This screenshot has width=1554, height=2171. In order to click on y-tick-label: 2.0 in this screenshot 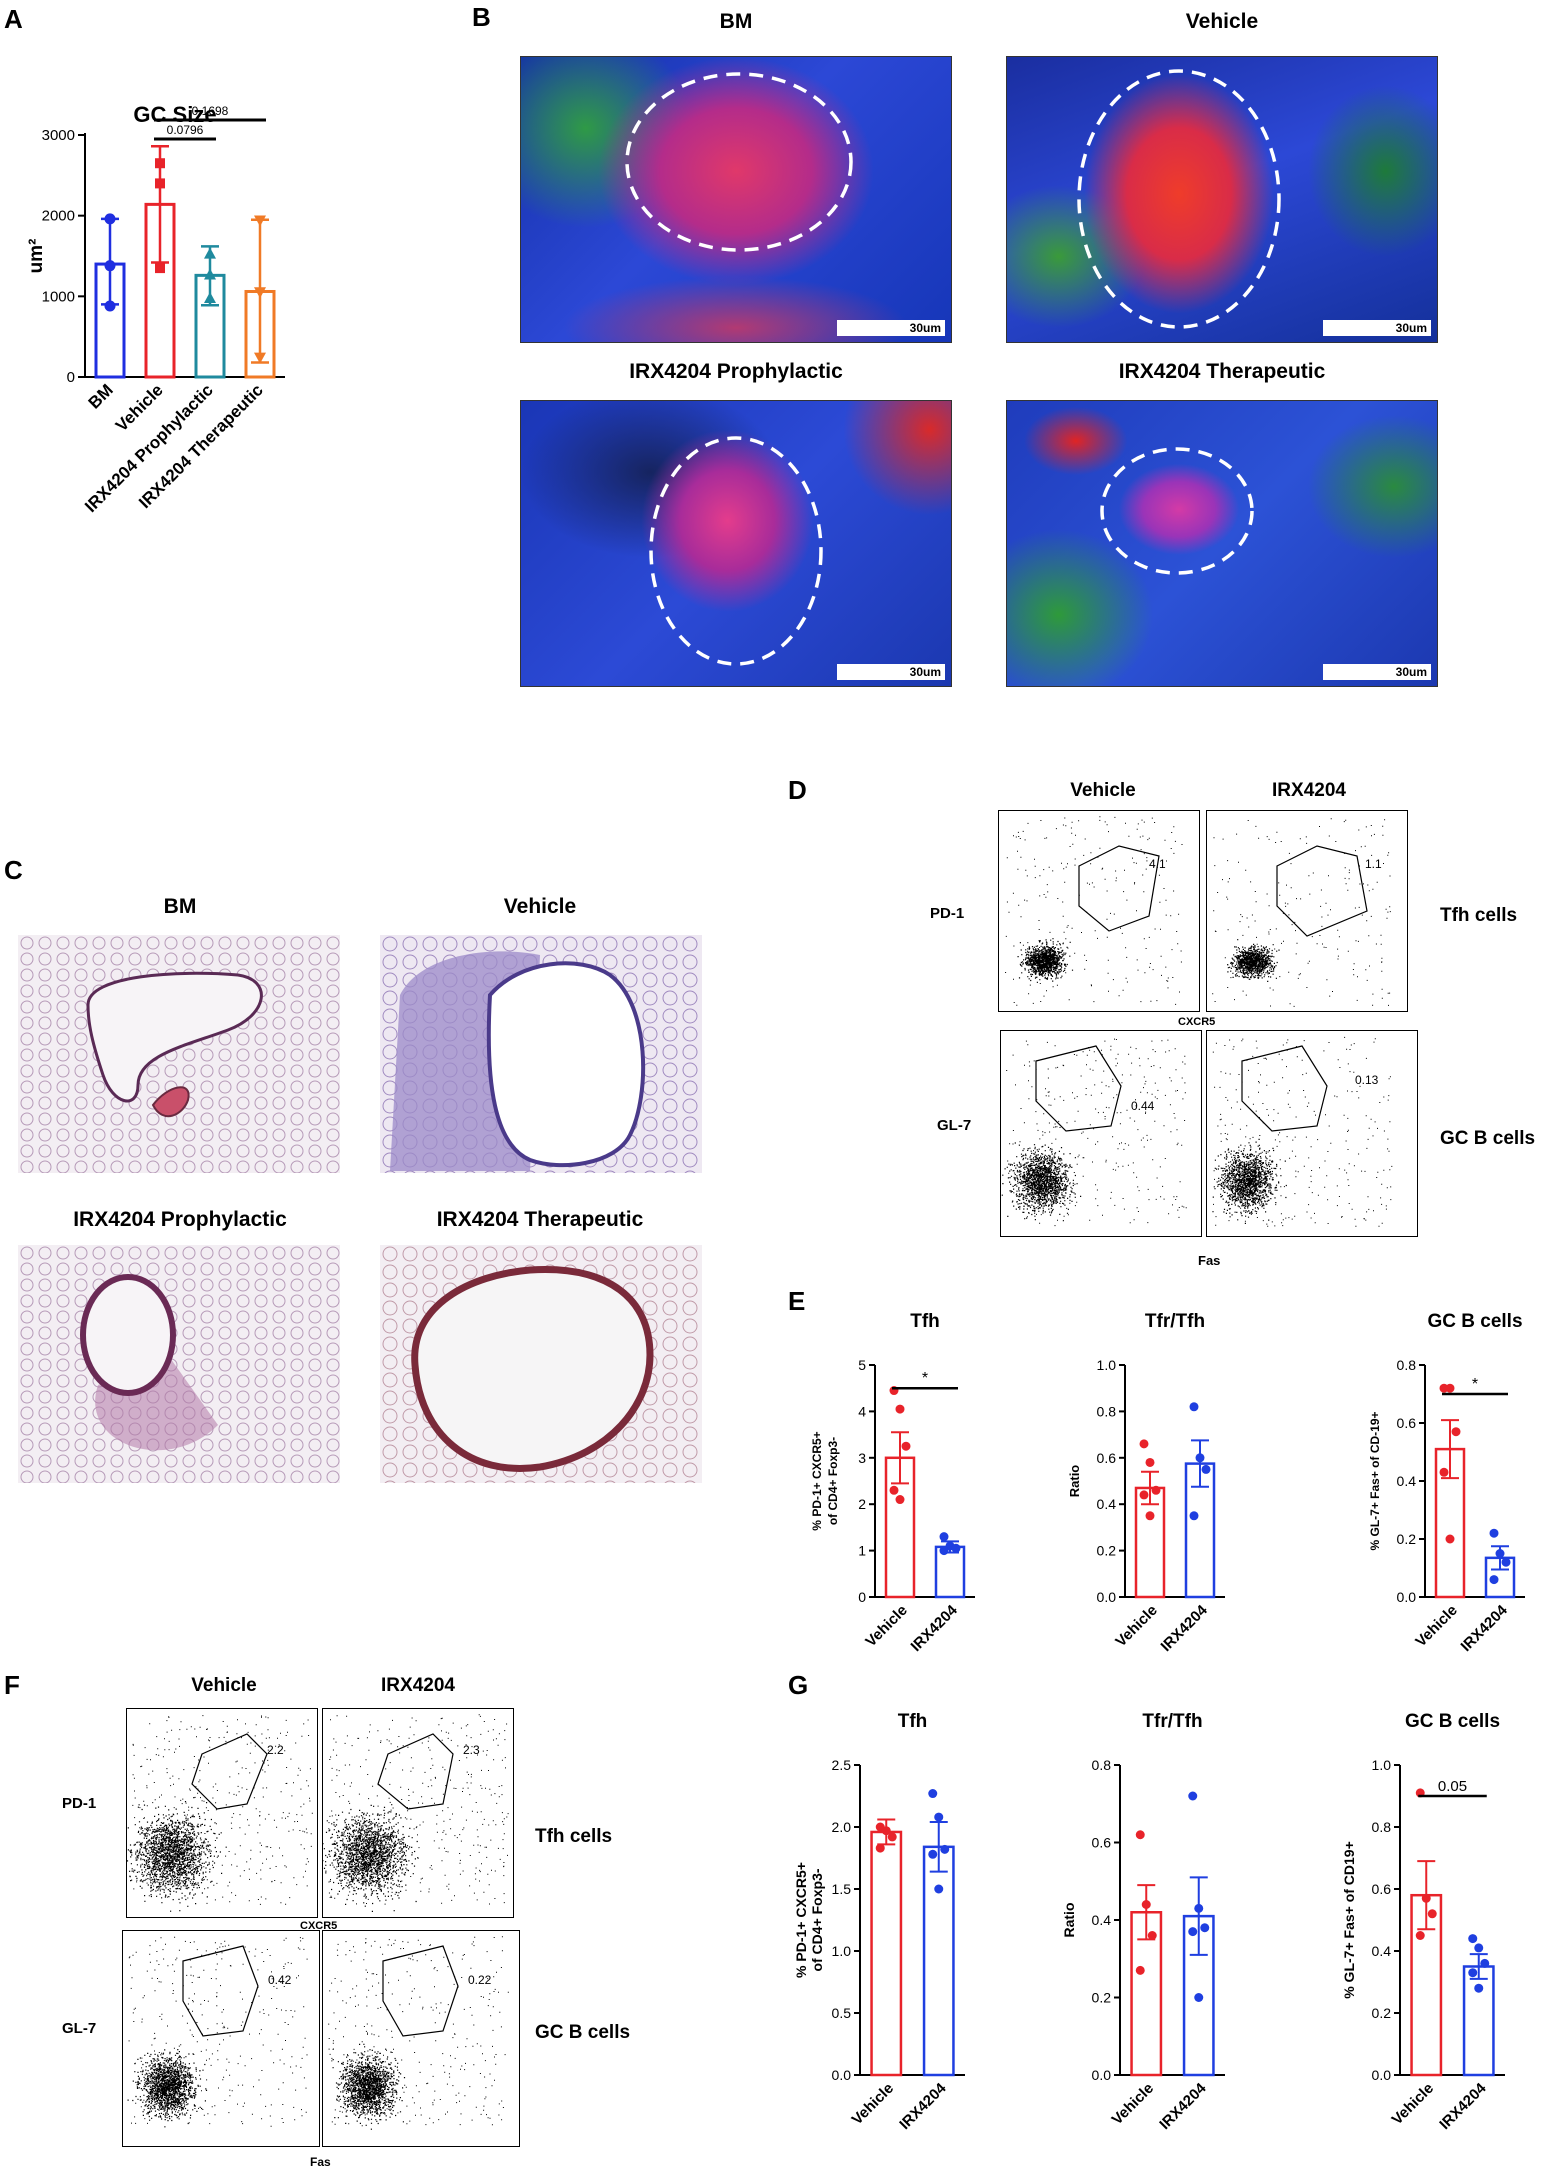, I will do `click(842, 1827)`.